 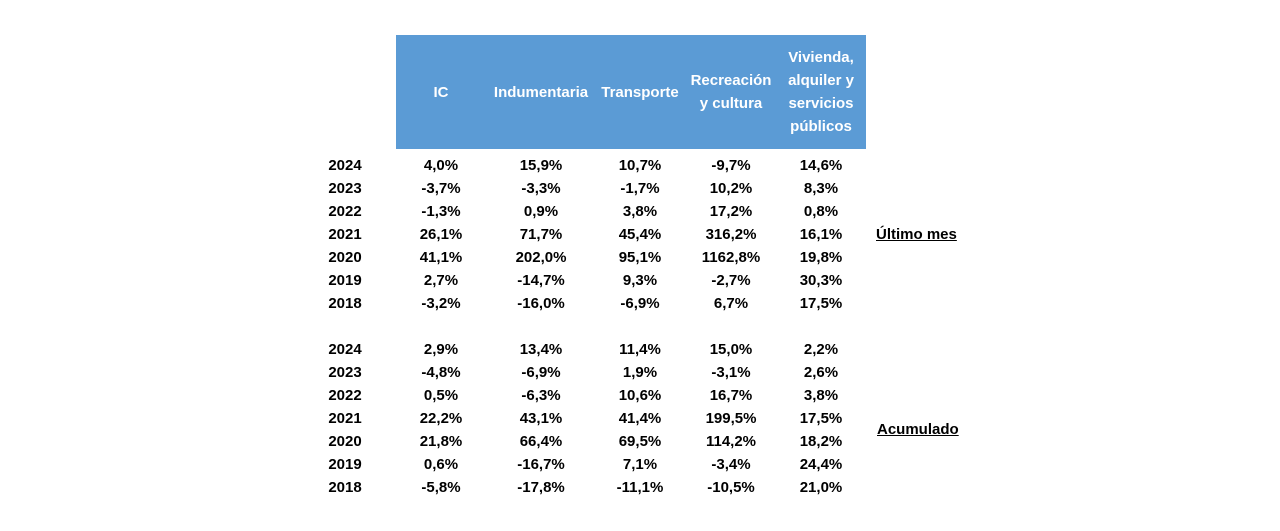 What do you see at coordinates (441, 372) in the screenshot?
I see `table-cell: -4,8%` at bounding box center [441, 372].